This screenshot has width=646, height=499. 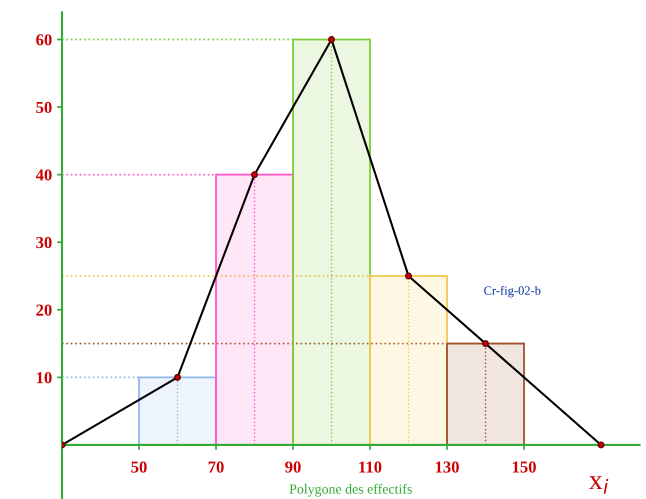 What do you see at coordinates (44, 108) in the screenshot?
I see `y-tick-label: 50` at bounding box center [44, 108].